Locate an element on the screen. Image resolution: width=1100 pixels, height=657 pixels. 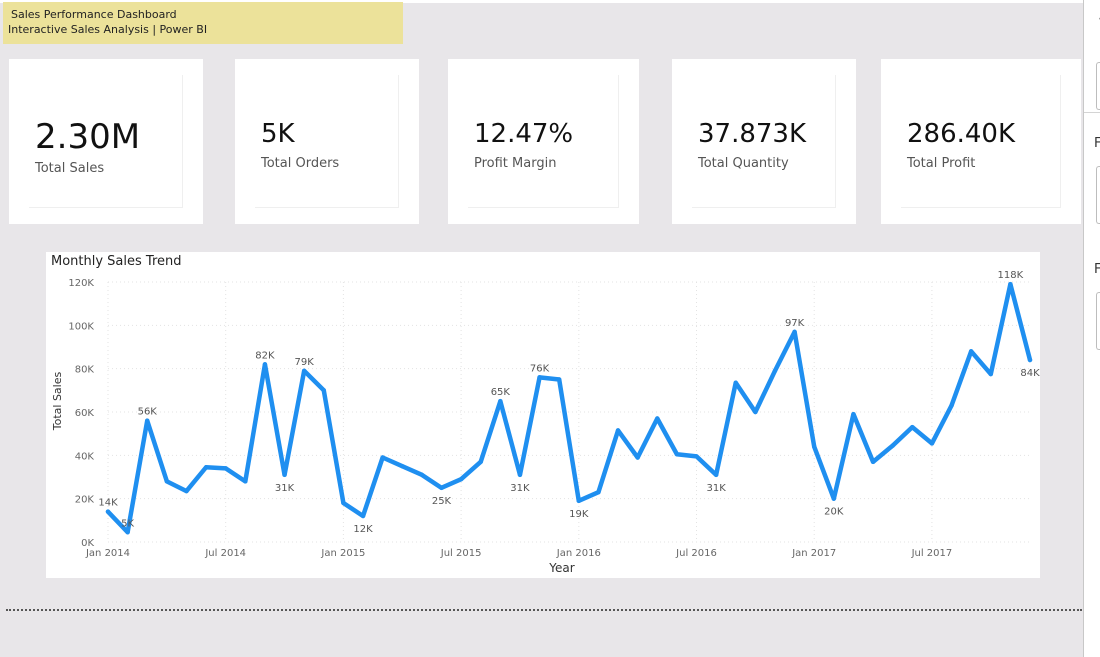
kpi-card-total-profit: 286.40K Total Profit is located at coordinates (981, 141).